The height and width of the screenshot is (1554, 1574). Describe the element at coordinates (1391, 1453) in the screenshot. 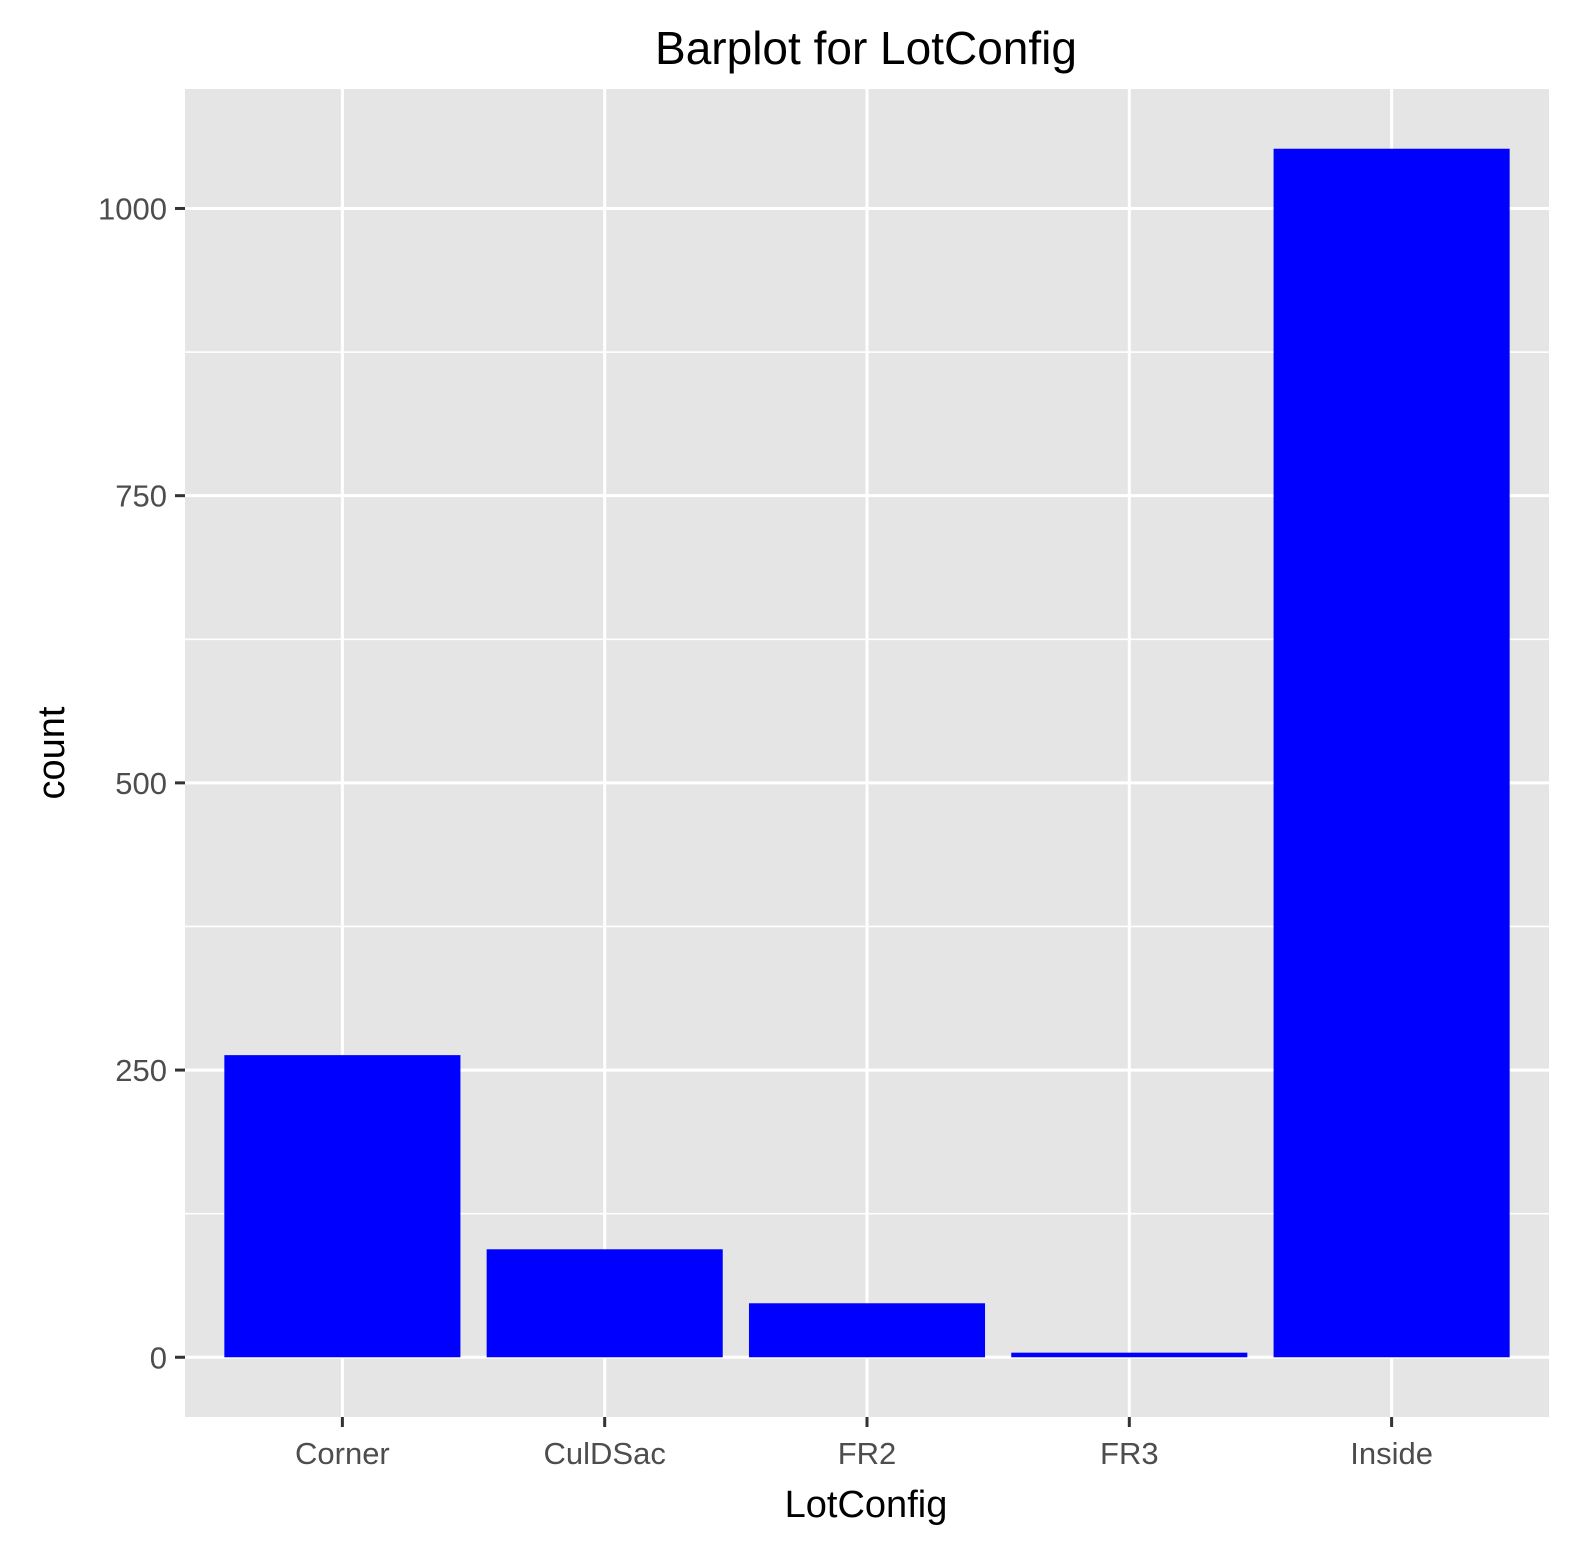

I see `x-tick-label: Inside` at that location.